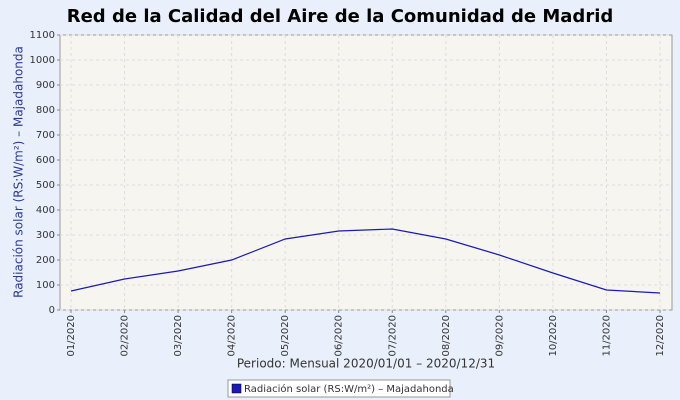  Describe the element at coordinates (42, 35) in the screenshot. I see `y-tick-label: 1100` at that location.